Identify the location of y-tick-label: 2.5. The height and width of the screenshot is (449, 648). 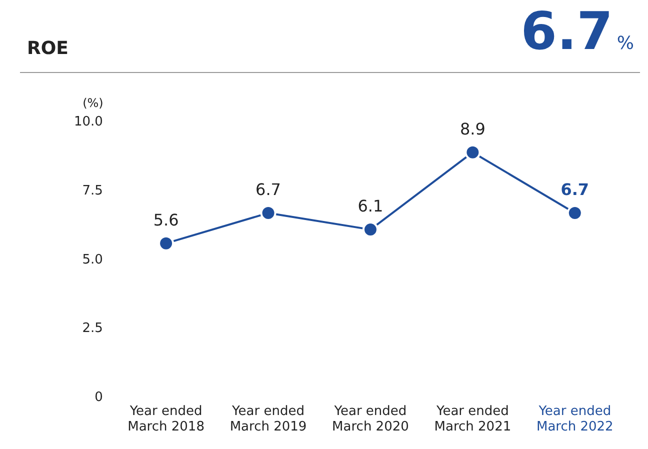
(92, 328).